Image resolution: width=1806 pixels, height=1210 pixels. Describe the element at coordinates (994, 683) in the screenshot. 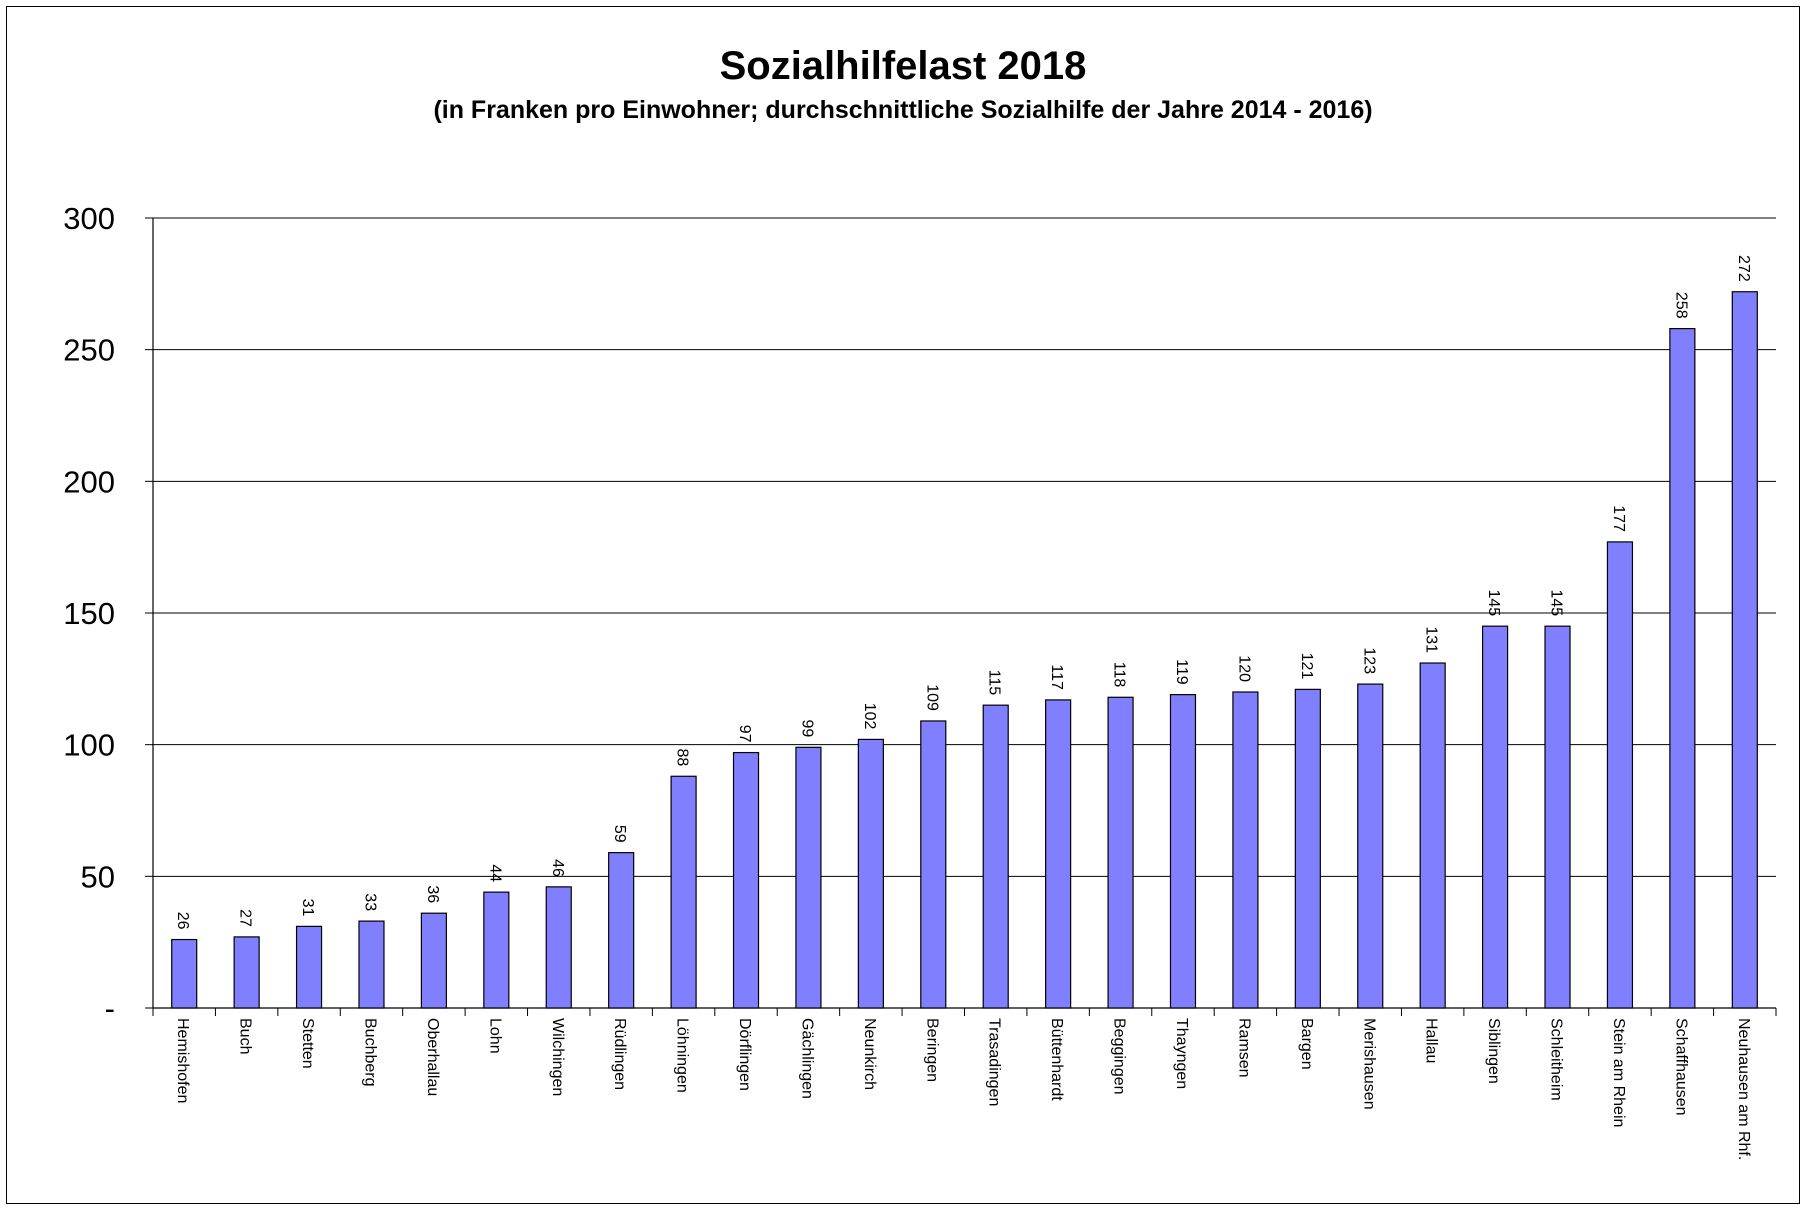

I see `data-label: 115` at that location.